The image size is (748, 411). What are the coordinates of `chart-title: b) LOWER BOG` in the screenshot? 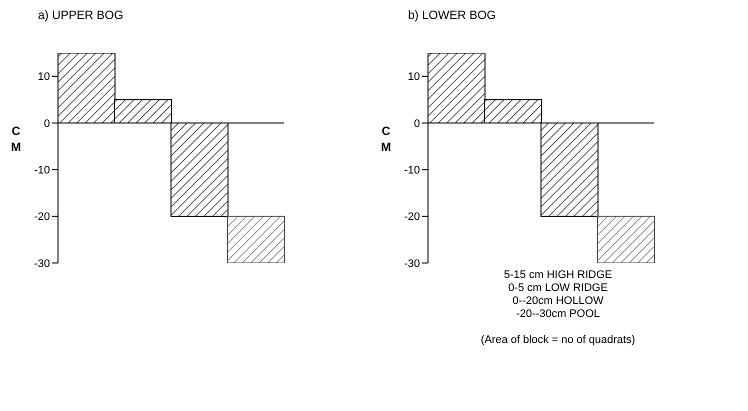 It's located at (453, 16).